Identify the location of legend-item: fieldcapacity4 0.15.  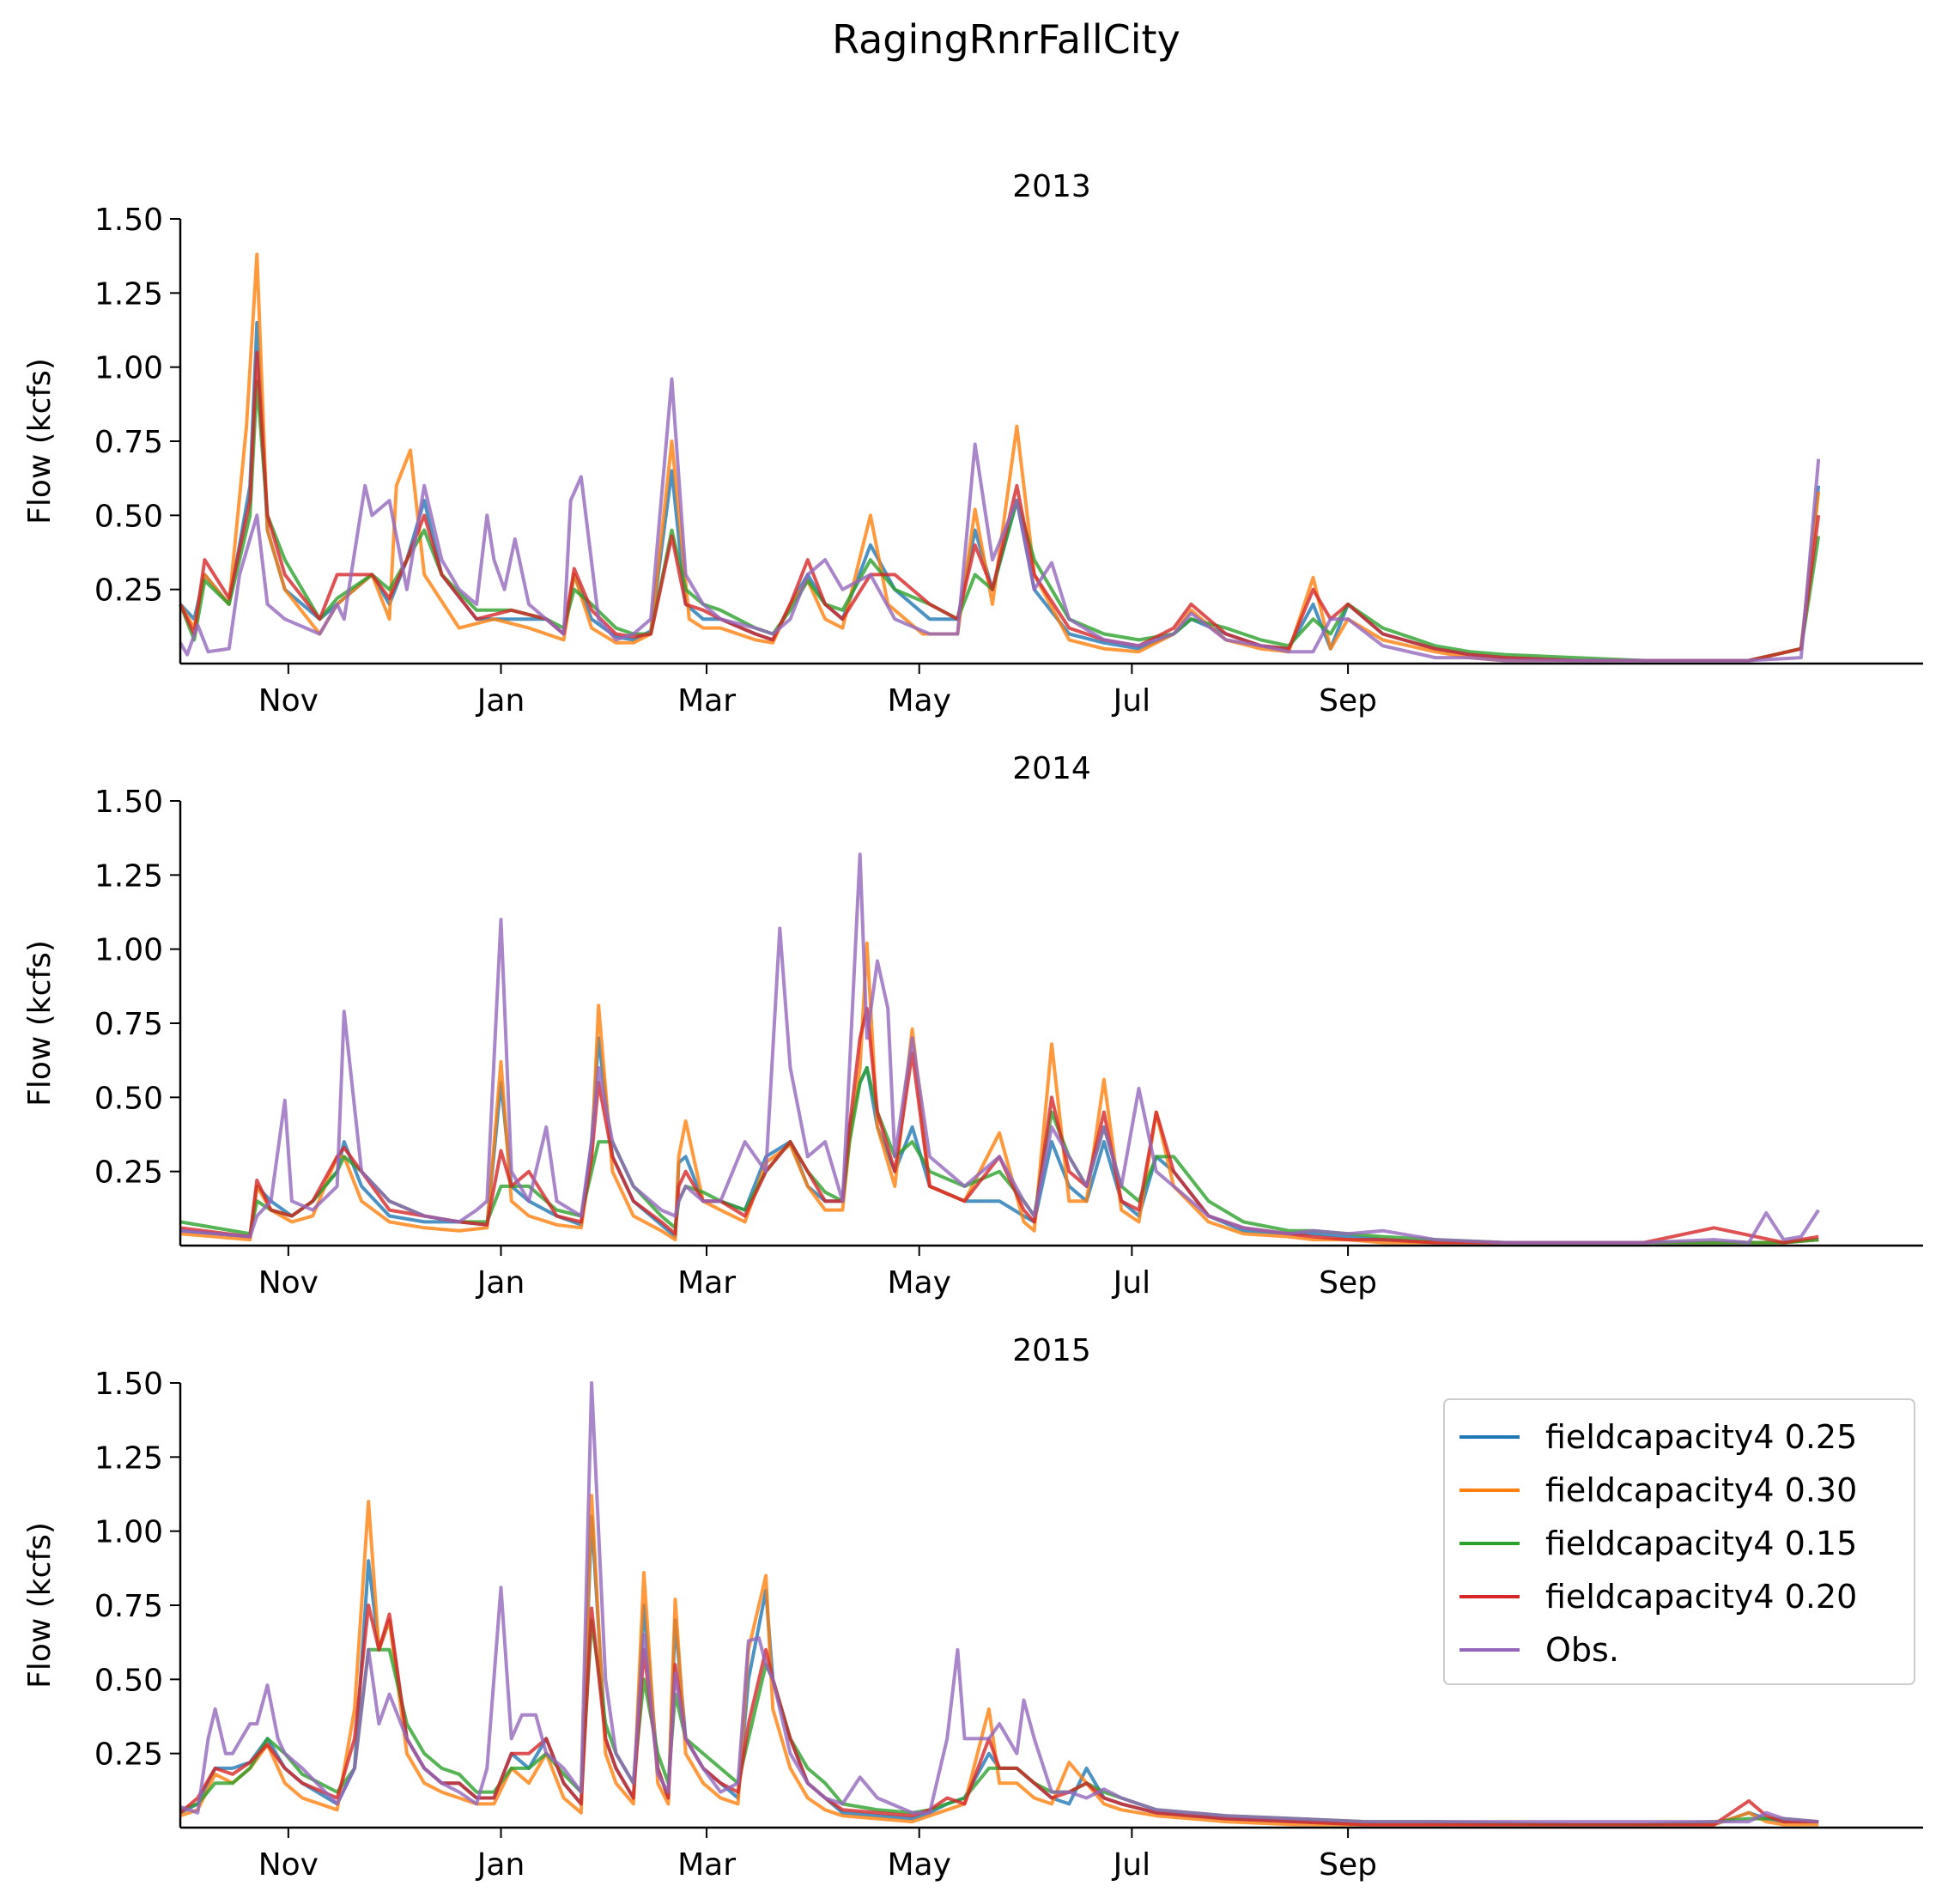
(1658, 1543).